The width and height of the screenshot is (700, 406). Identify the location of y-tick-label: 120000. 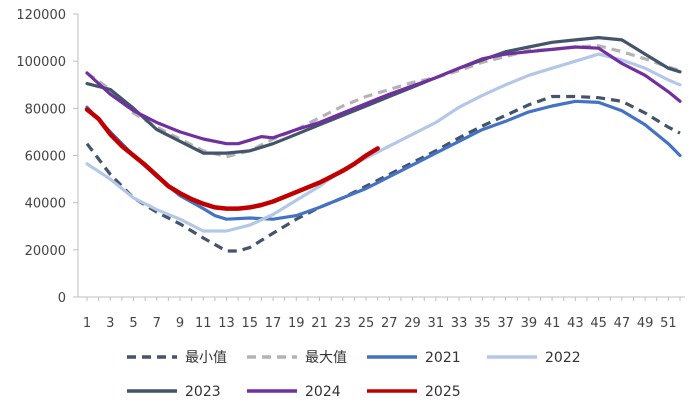
(41, 15).